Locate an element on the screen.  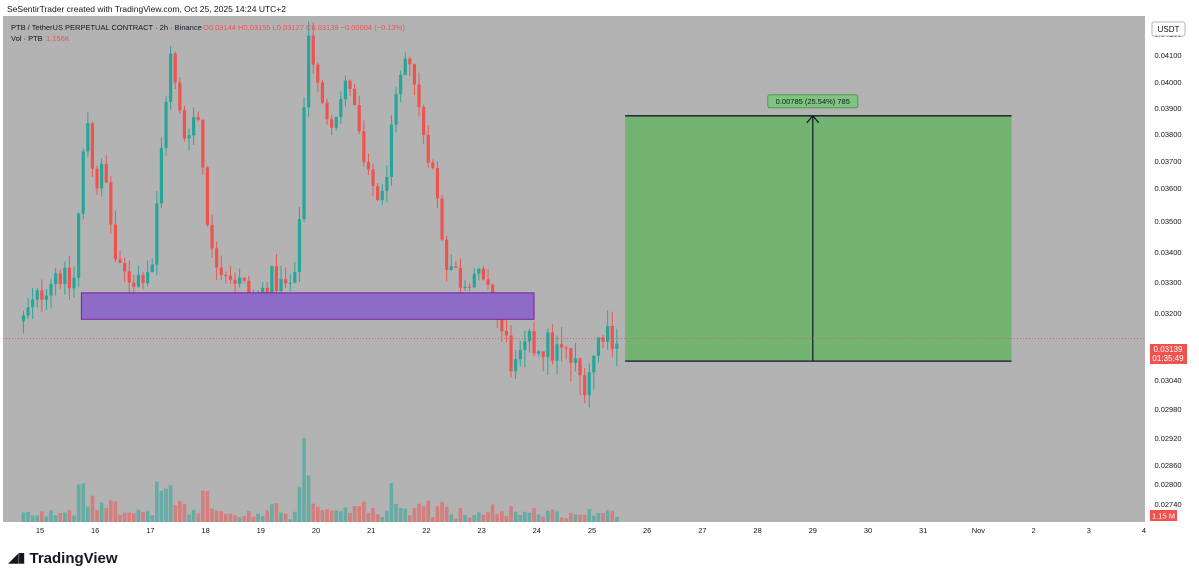
measure-label: 0.00785 (25.54%) 785 is located at coordinates (813, 101).